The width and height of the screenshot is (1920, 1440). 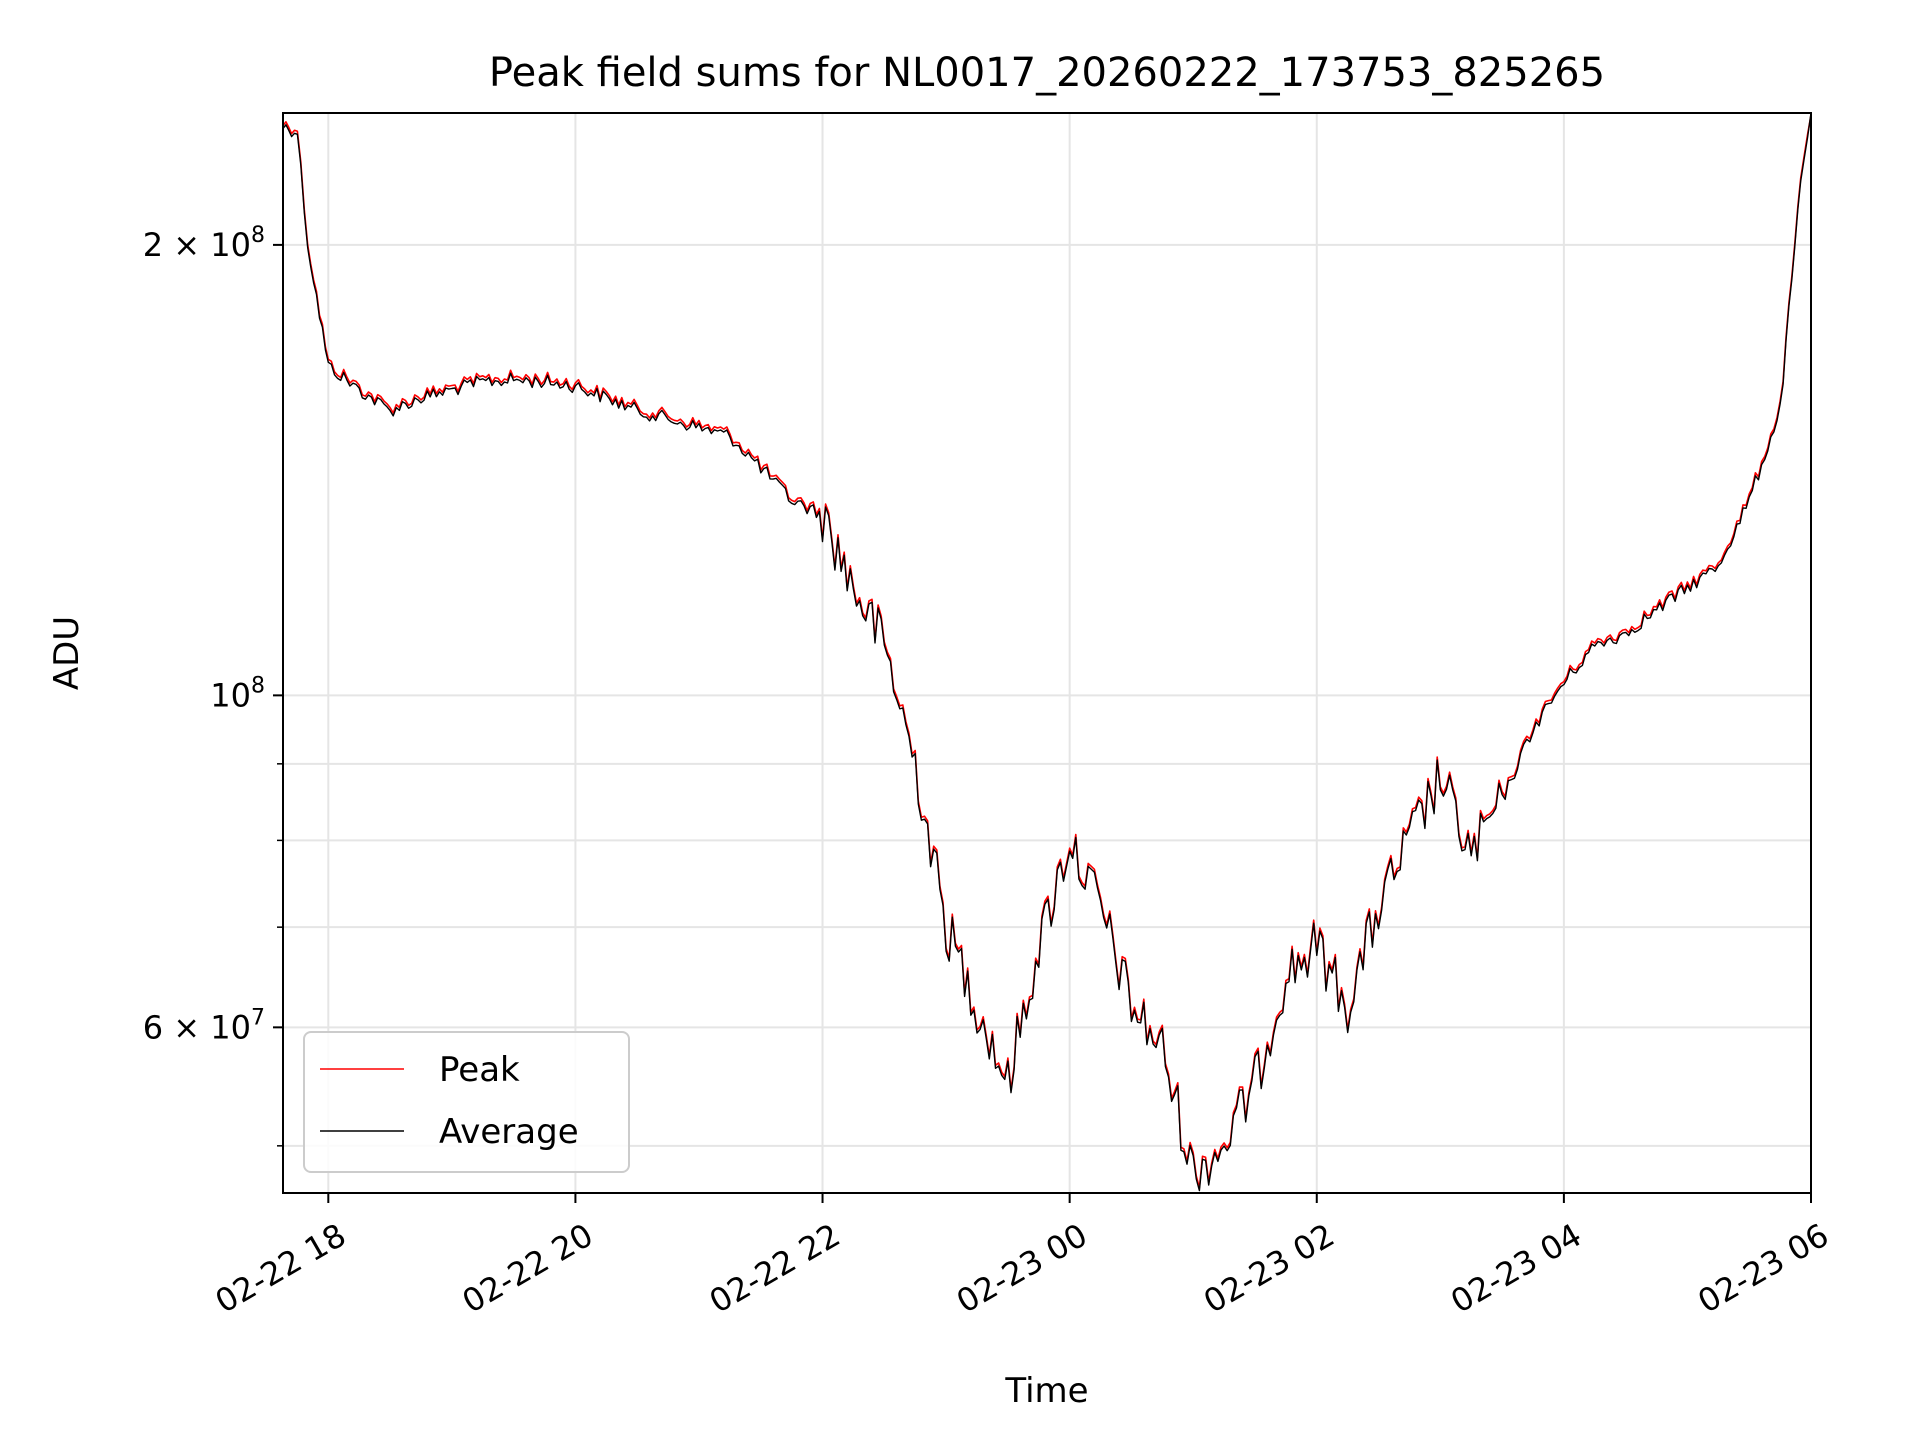 I want to click on x-axis-title: Time, so click(x=1046, y=1391).